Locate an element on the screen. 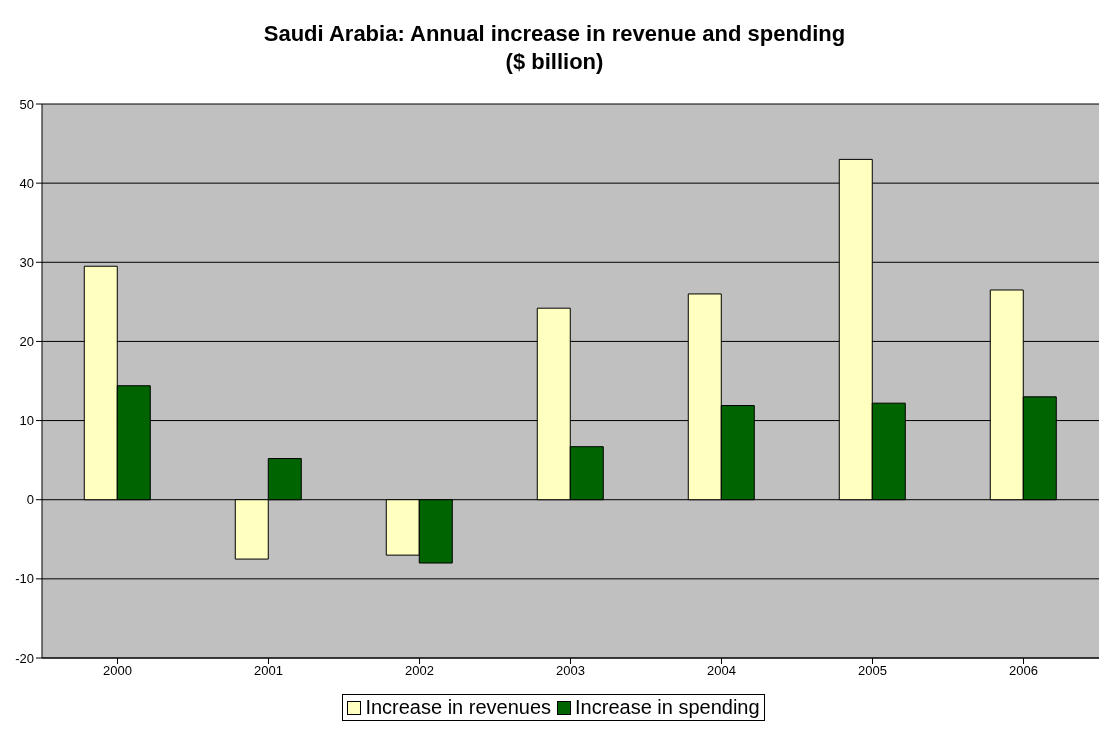 The height and width of the screenshot is (747, 1109). x-tick-label: 2000 is located at coordinates (117, 671).